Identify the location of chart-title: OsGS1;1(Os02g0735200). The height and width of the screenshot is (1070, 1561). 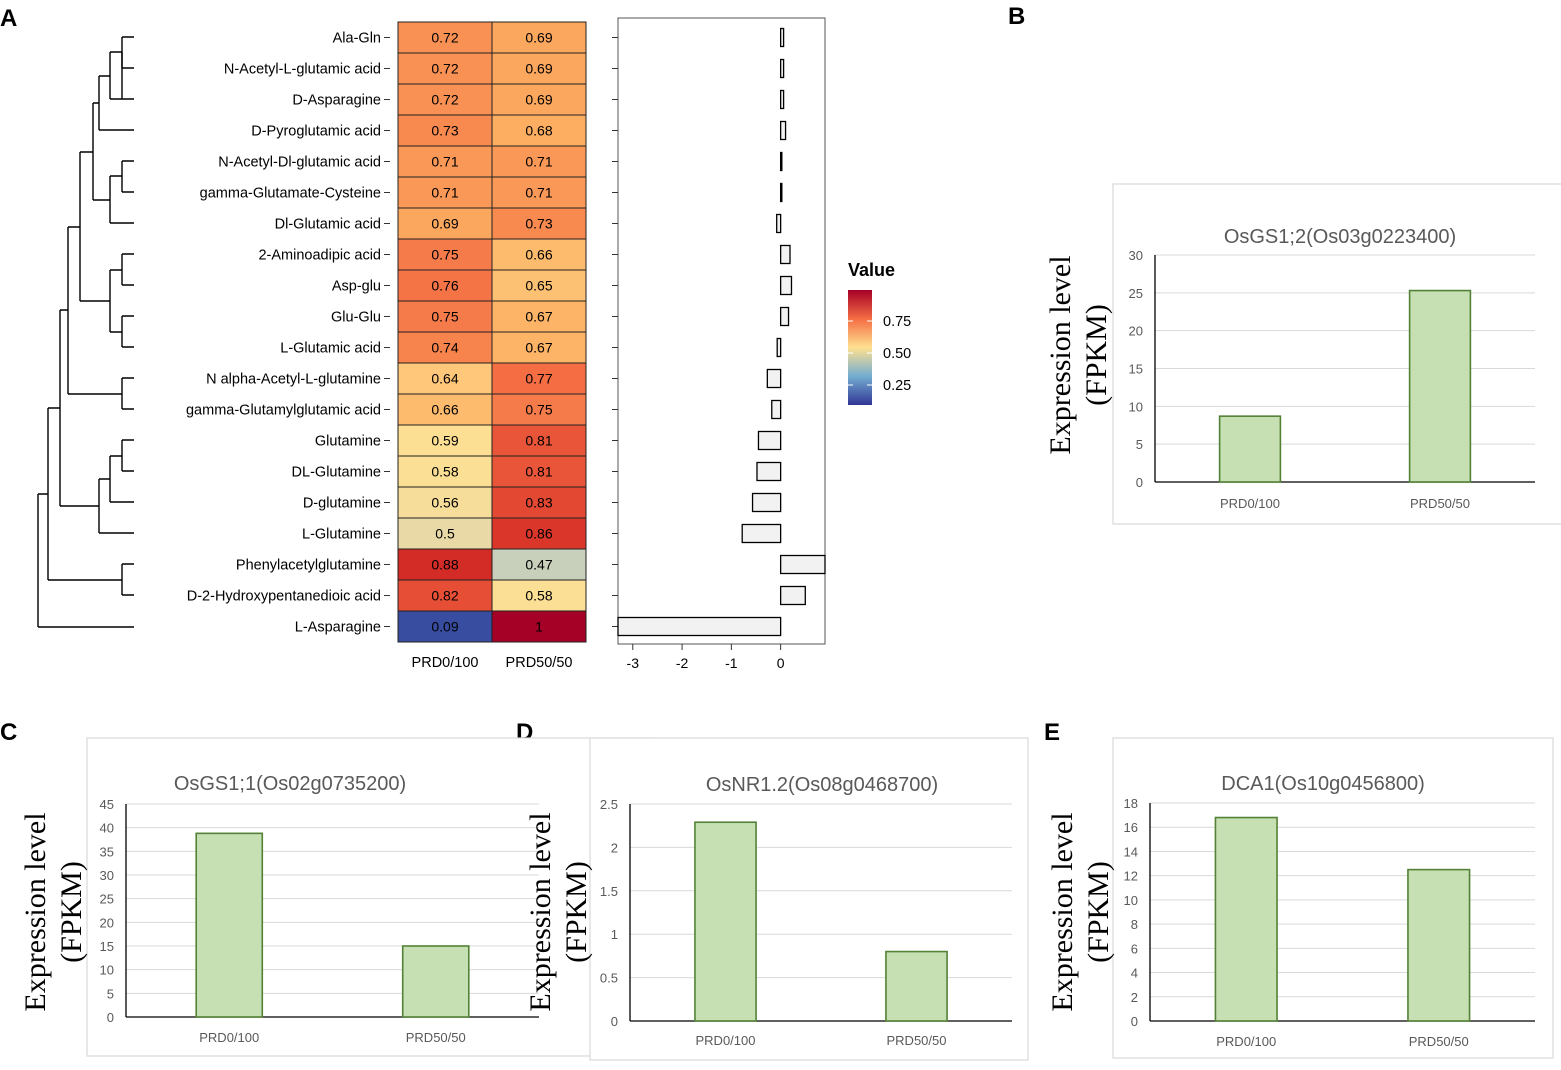
(290, 784).